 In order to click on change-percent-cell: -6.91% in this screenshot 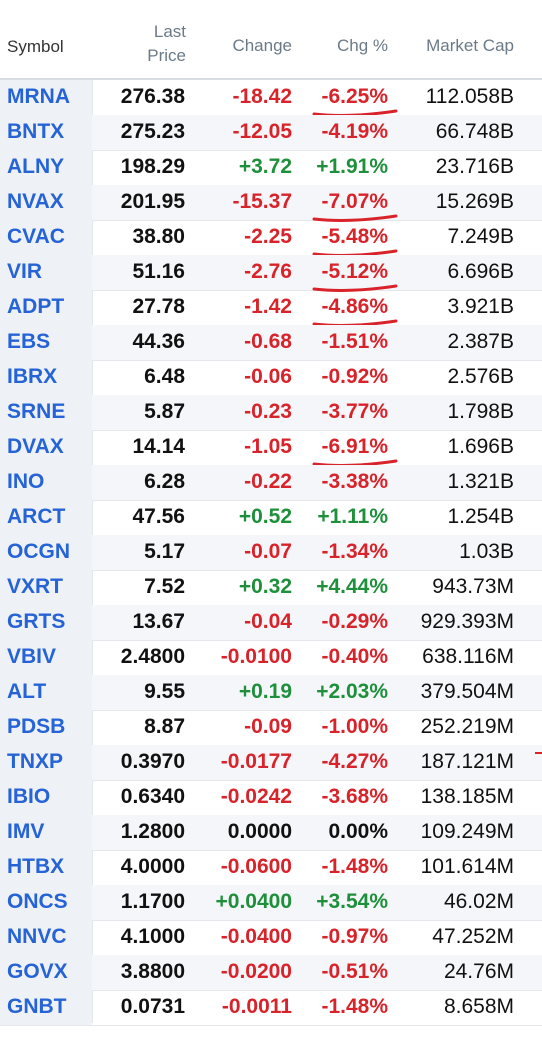, I will do `click(354, 446)`.